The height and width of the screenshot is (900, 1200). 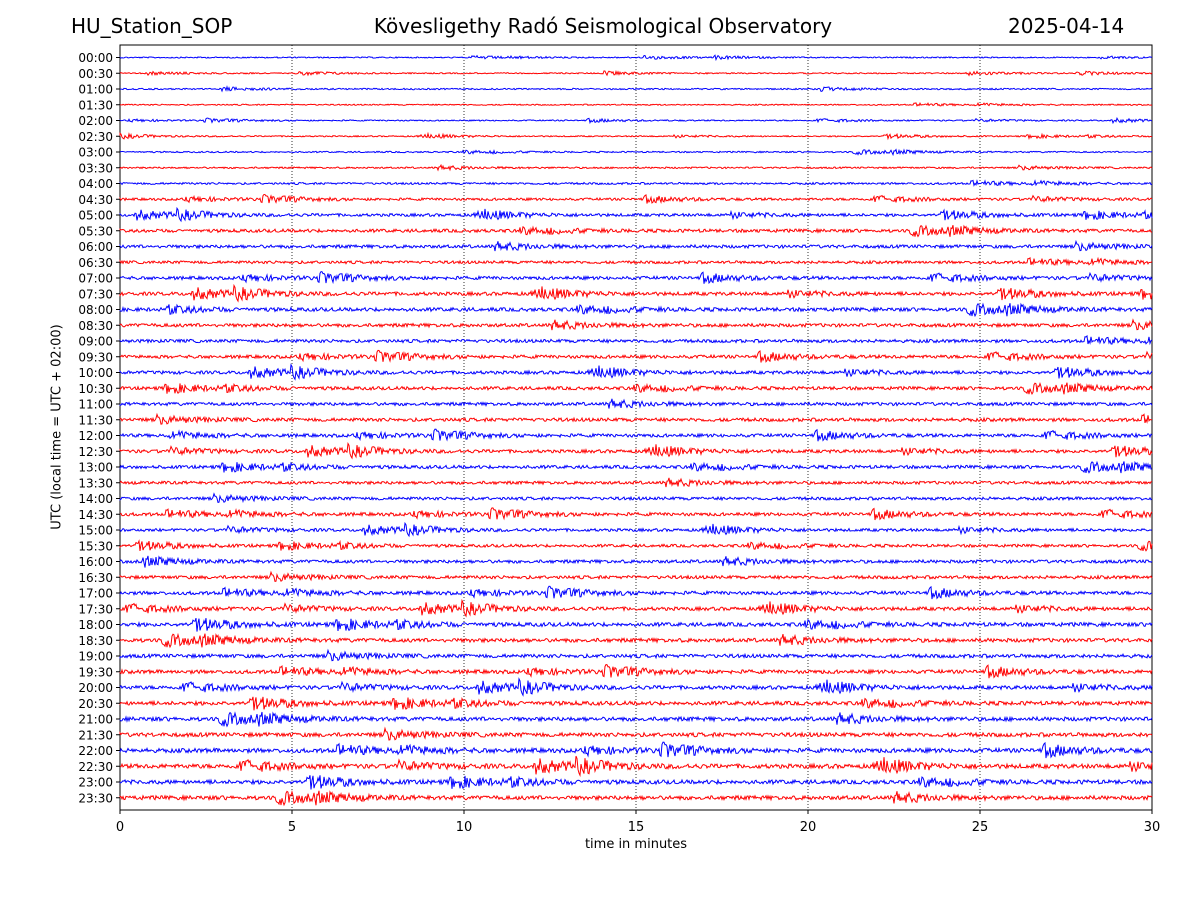 What do you see at coordinates (636, 687) in the screenshot?
I see `trace-2000` at bounding box center [636, 687].